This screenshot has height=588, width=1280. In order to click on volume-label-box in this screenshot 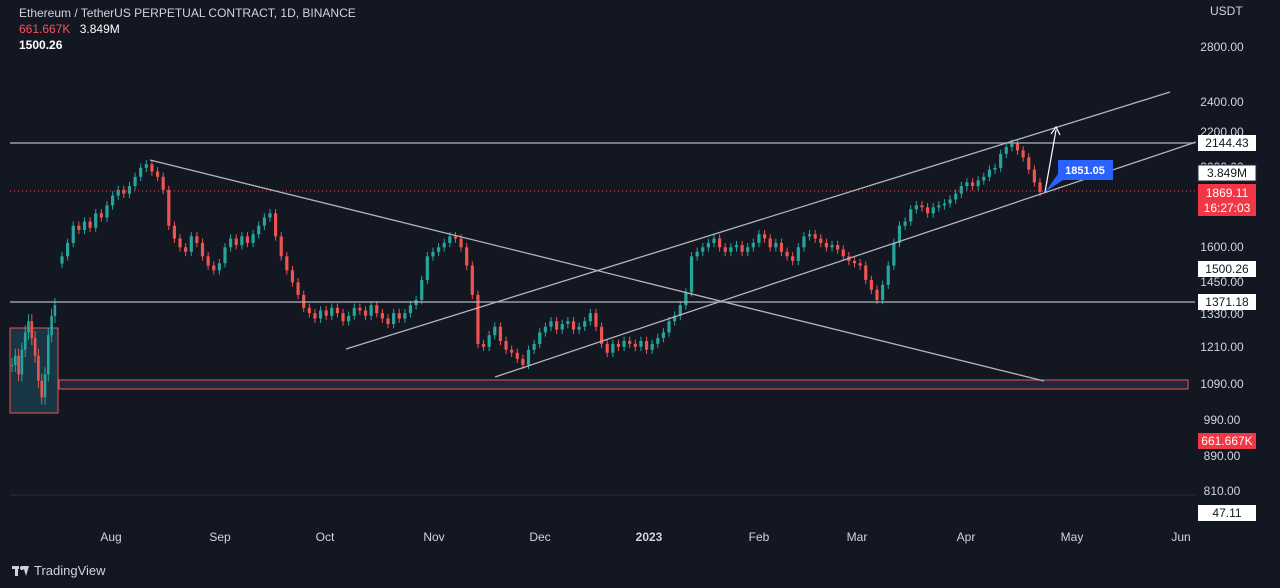, I will do `click(1227, 173)`.